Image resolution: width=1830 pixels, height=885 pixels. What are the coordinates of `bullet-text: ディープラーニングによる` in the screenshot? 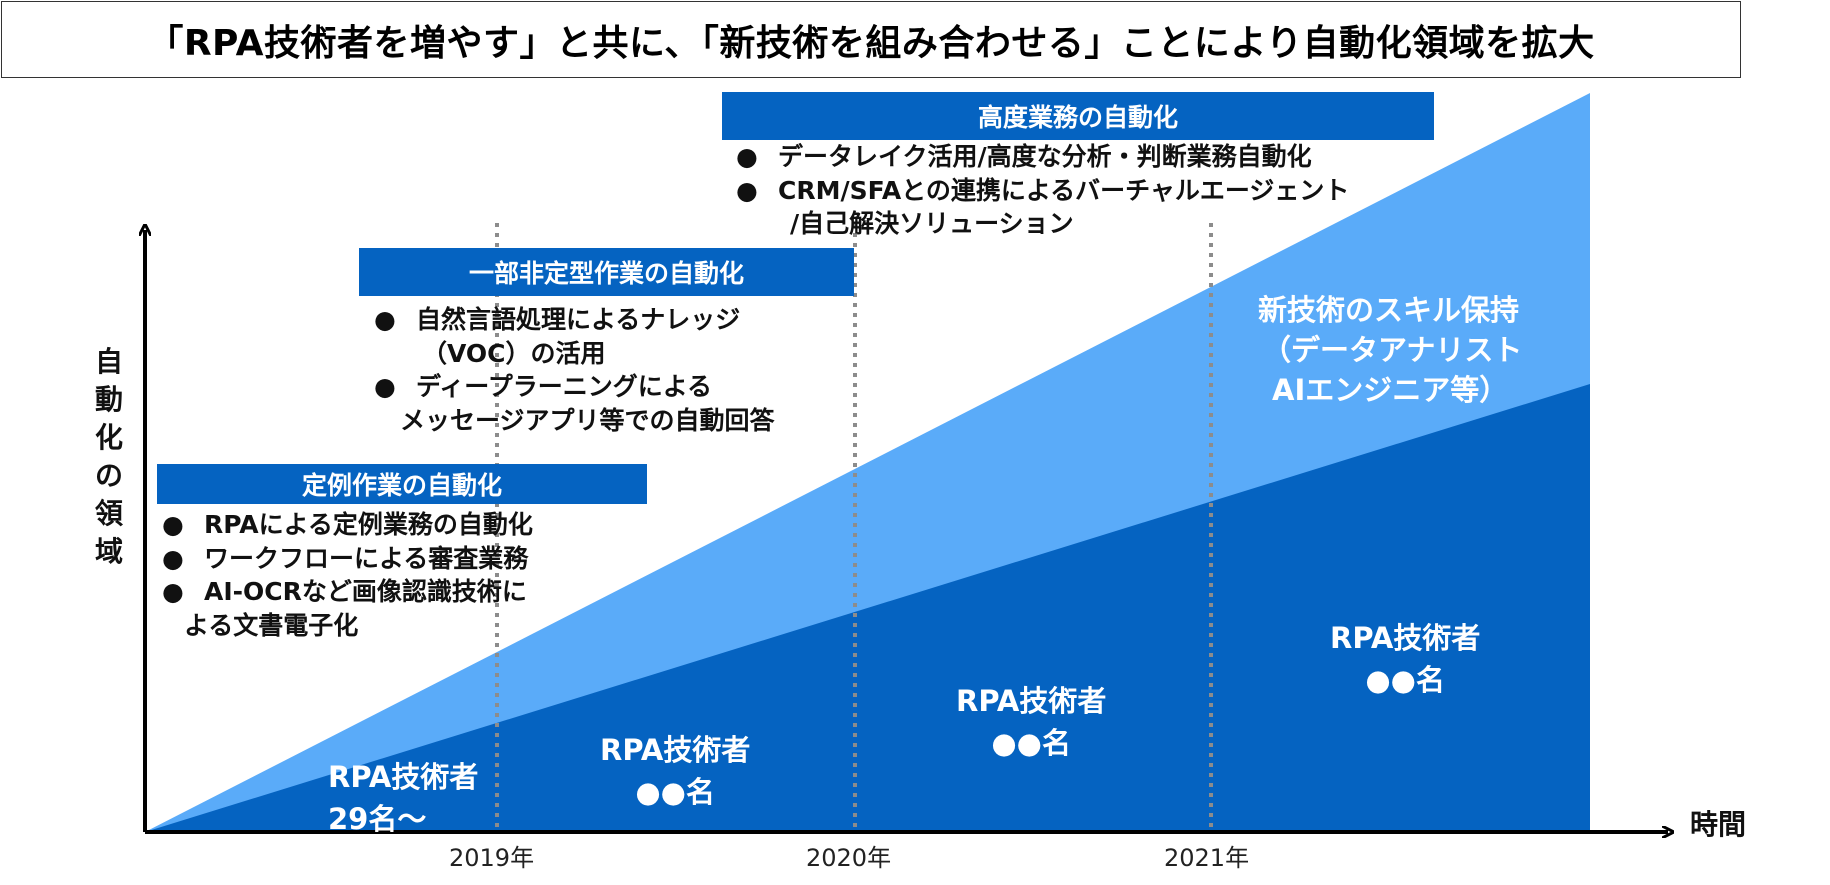 It's located at (564, 386).